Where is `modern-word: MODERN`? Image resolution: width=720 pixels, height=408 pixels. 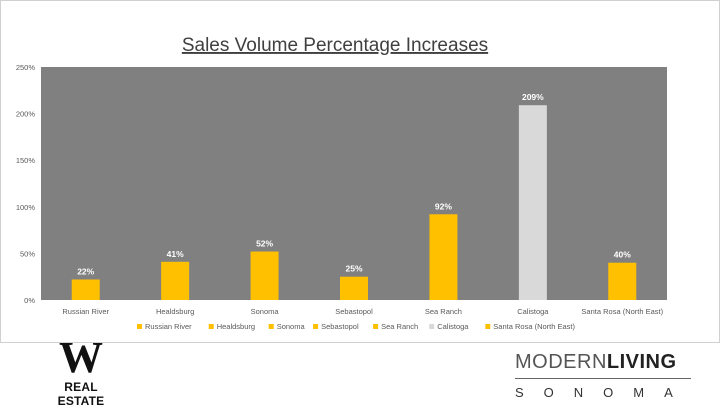 modern-word: MODERN is located at coordinates (561, 362).